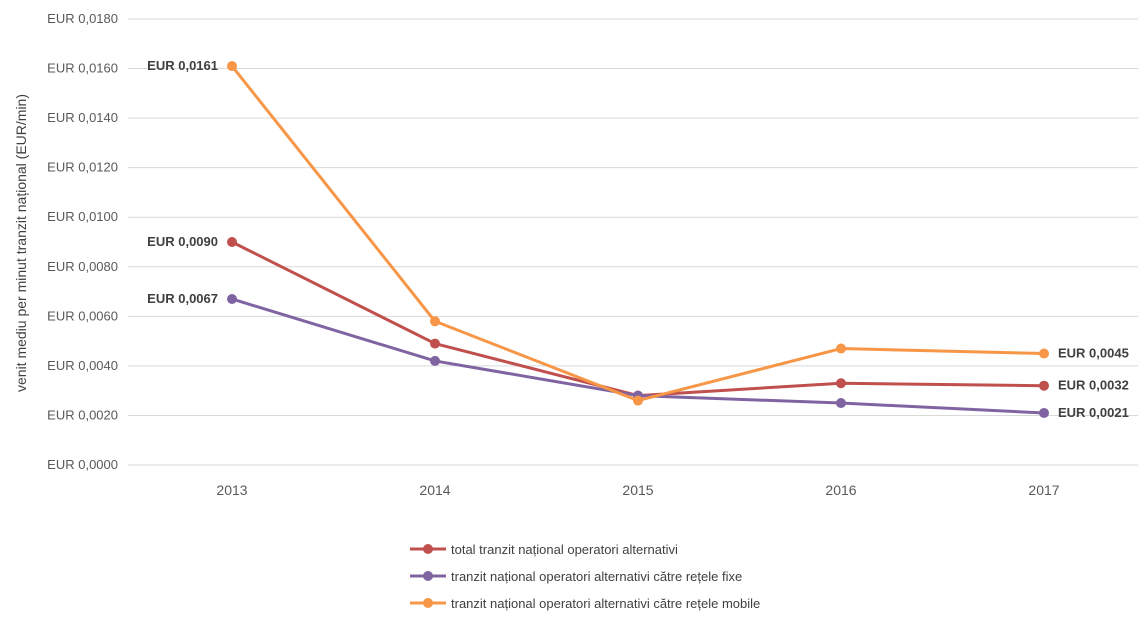 Image resolution: width=1138 pixels, height=617 pixels. Describe the element at coordinates (82, 315) in the screenshot. I see `y-tick-label: EUR 0,0060` at that location.